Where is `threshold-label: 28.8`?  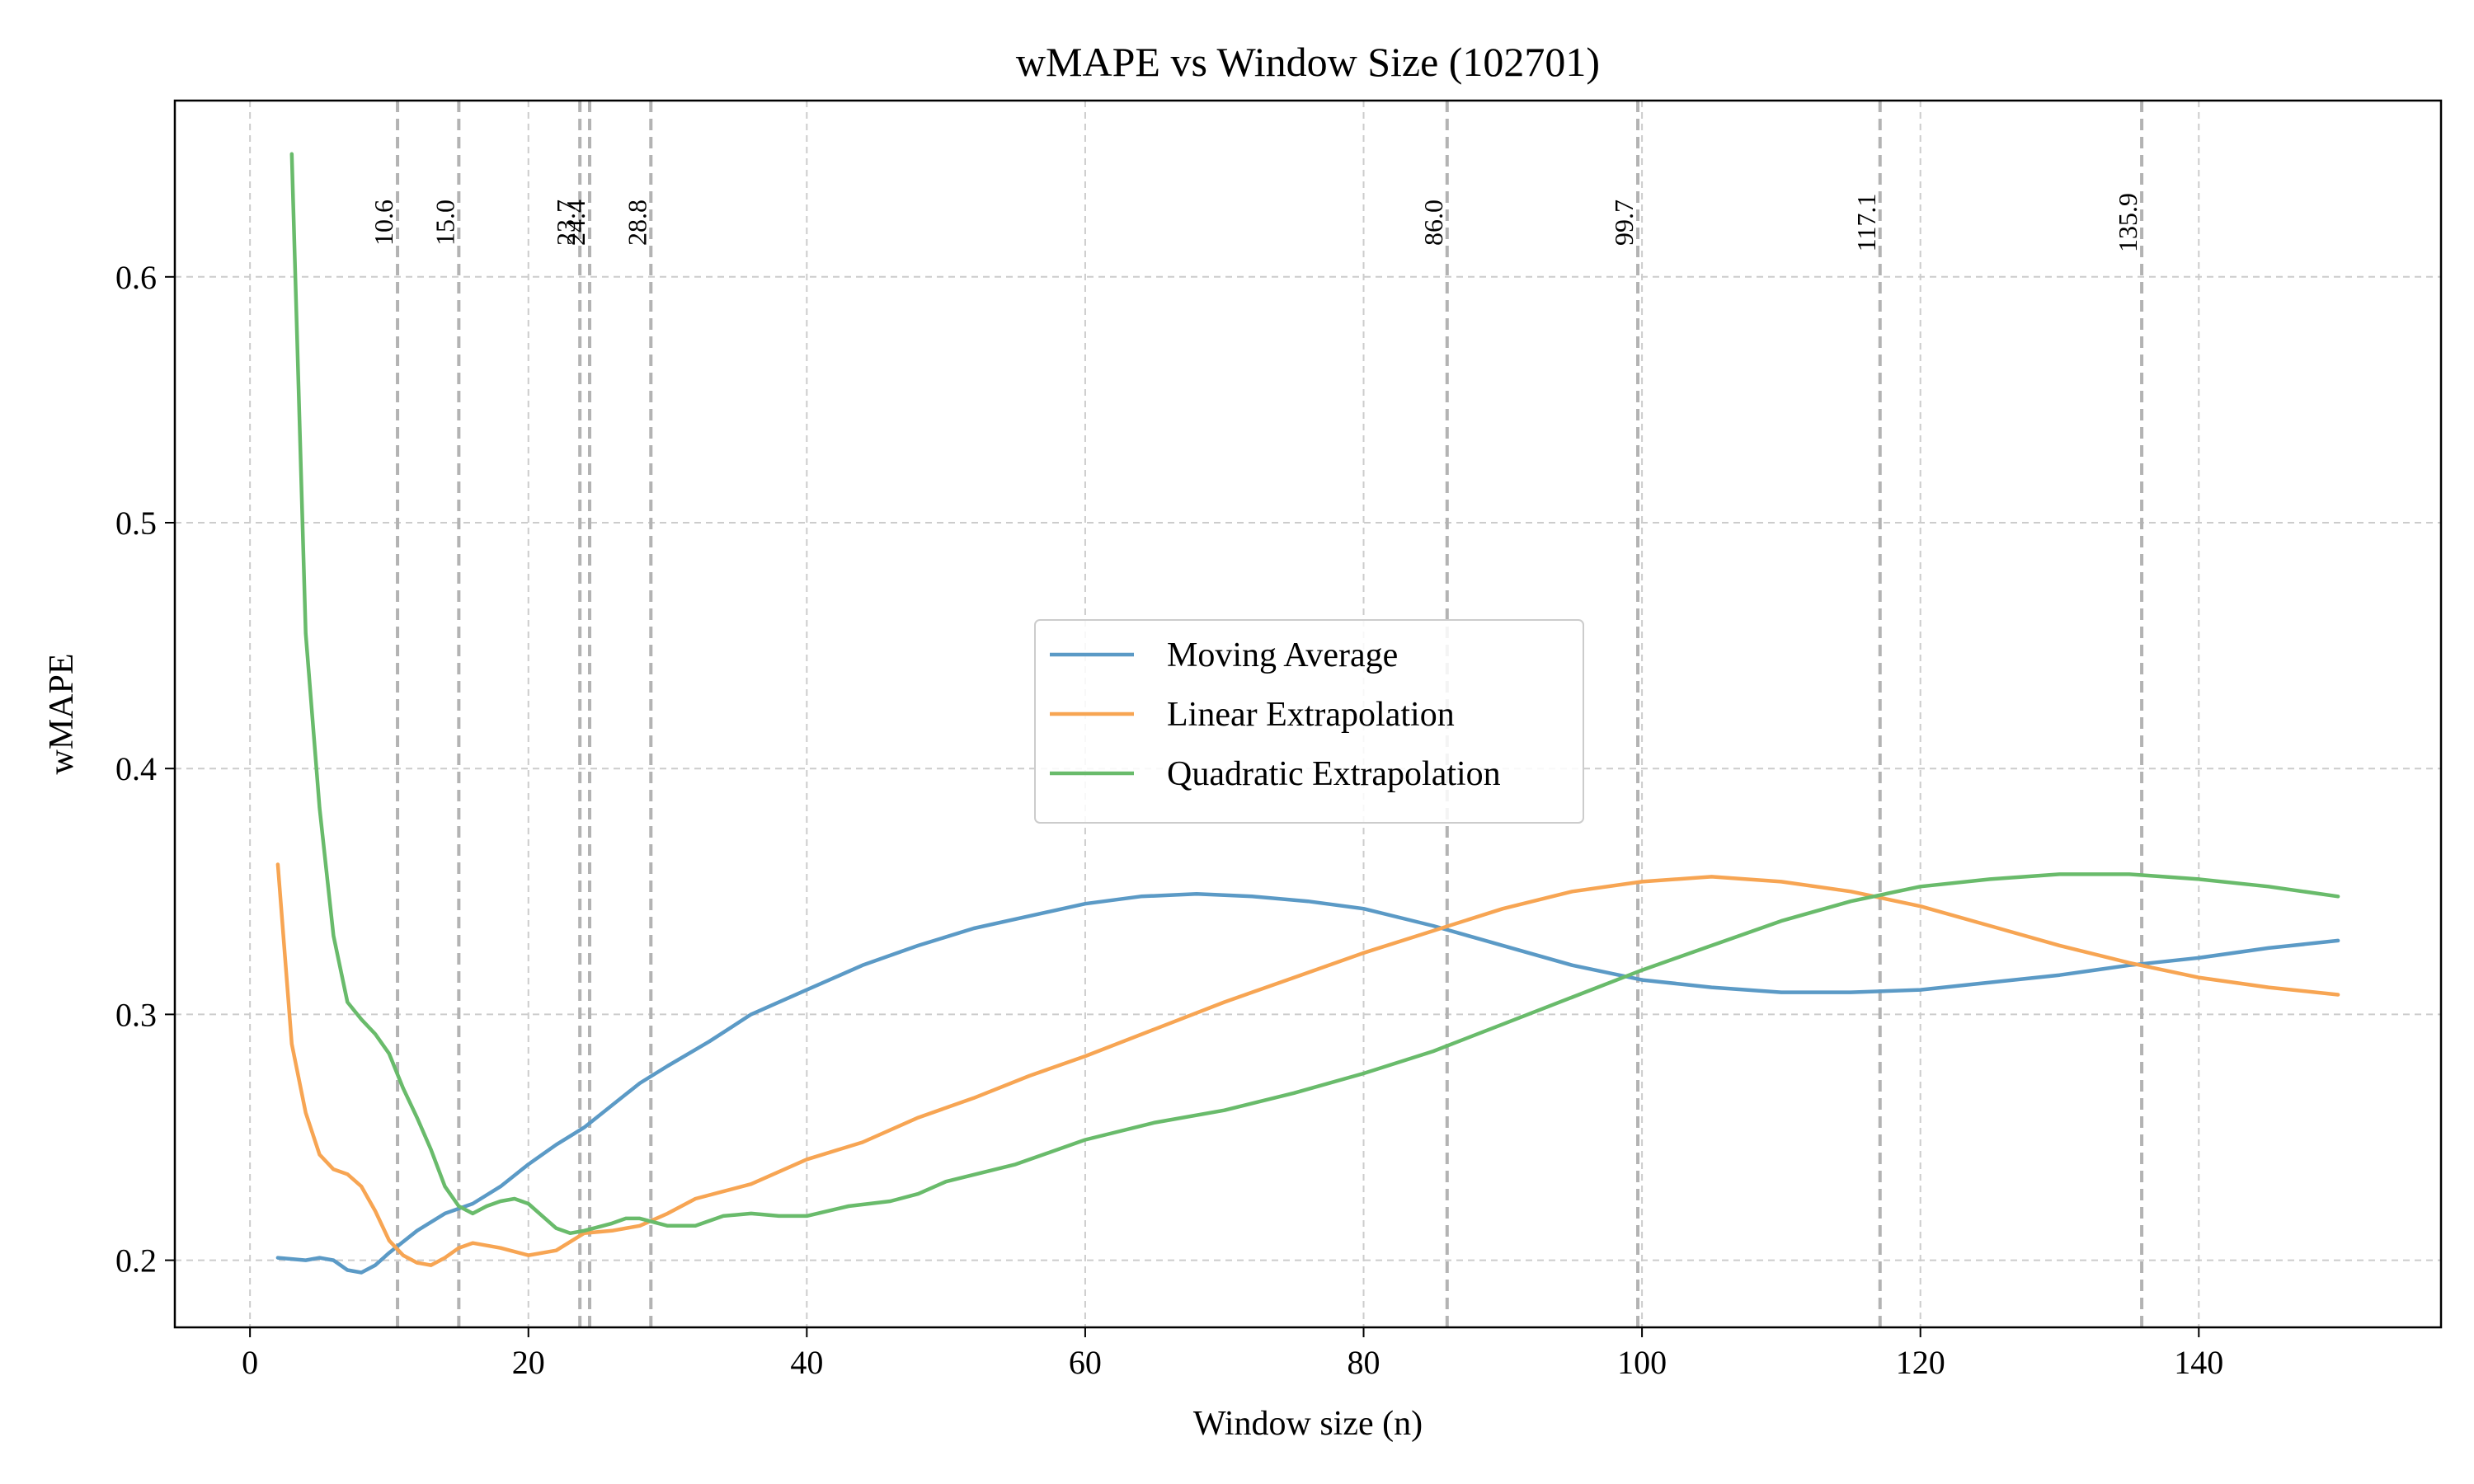
threshold-label: 28.8 is located at coordinates (636, 223).